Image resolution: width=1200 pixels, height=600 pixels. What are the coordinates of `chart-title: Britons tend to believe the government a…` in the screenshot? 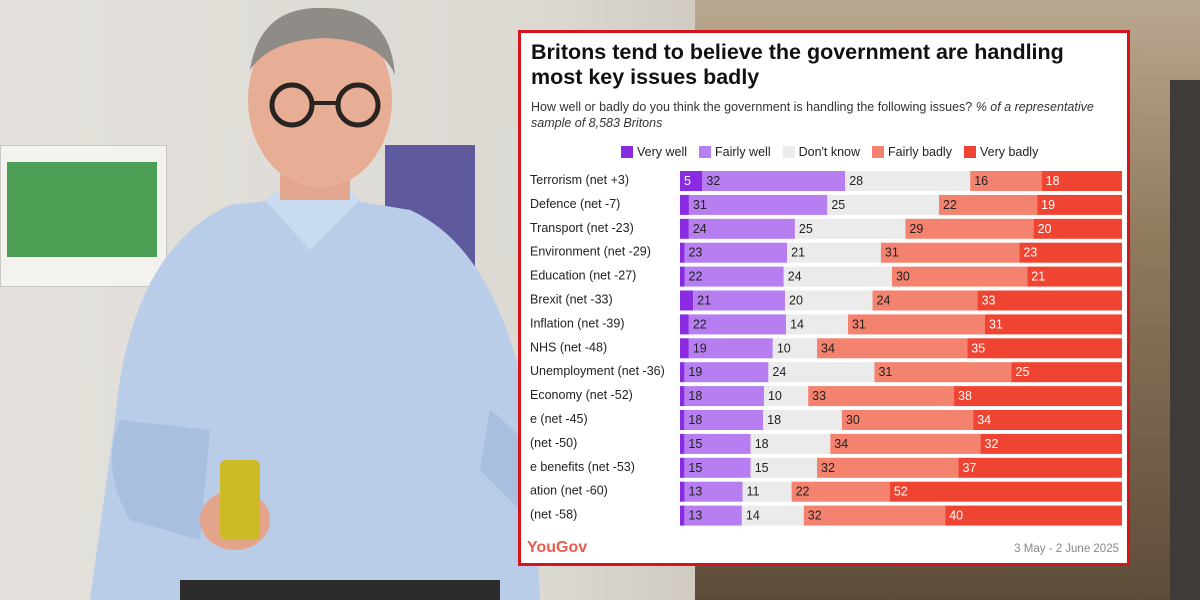 It's located at (797, 64).